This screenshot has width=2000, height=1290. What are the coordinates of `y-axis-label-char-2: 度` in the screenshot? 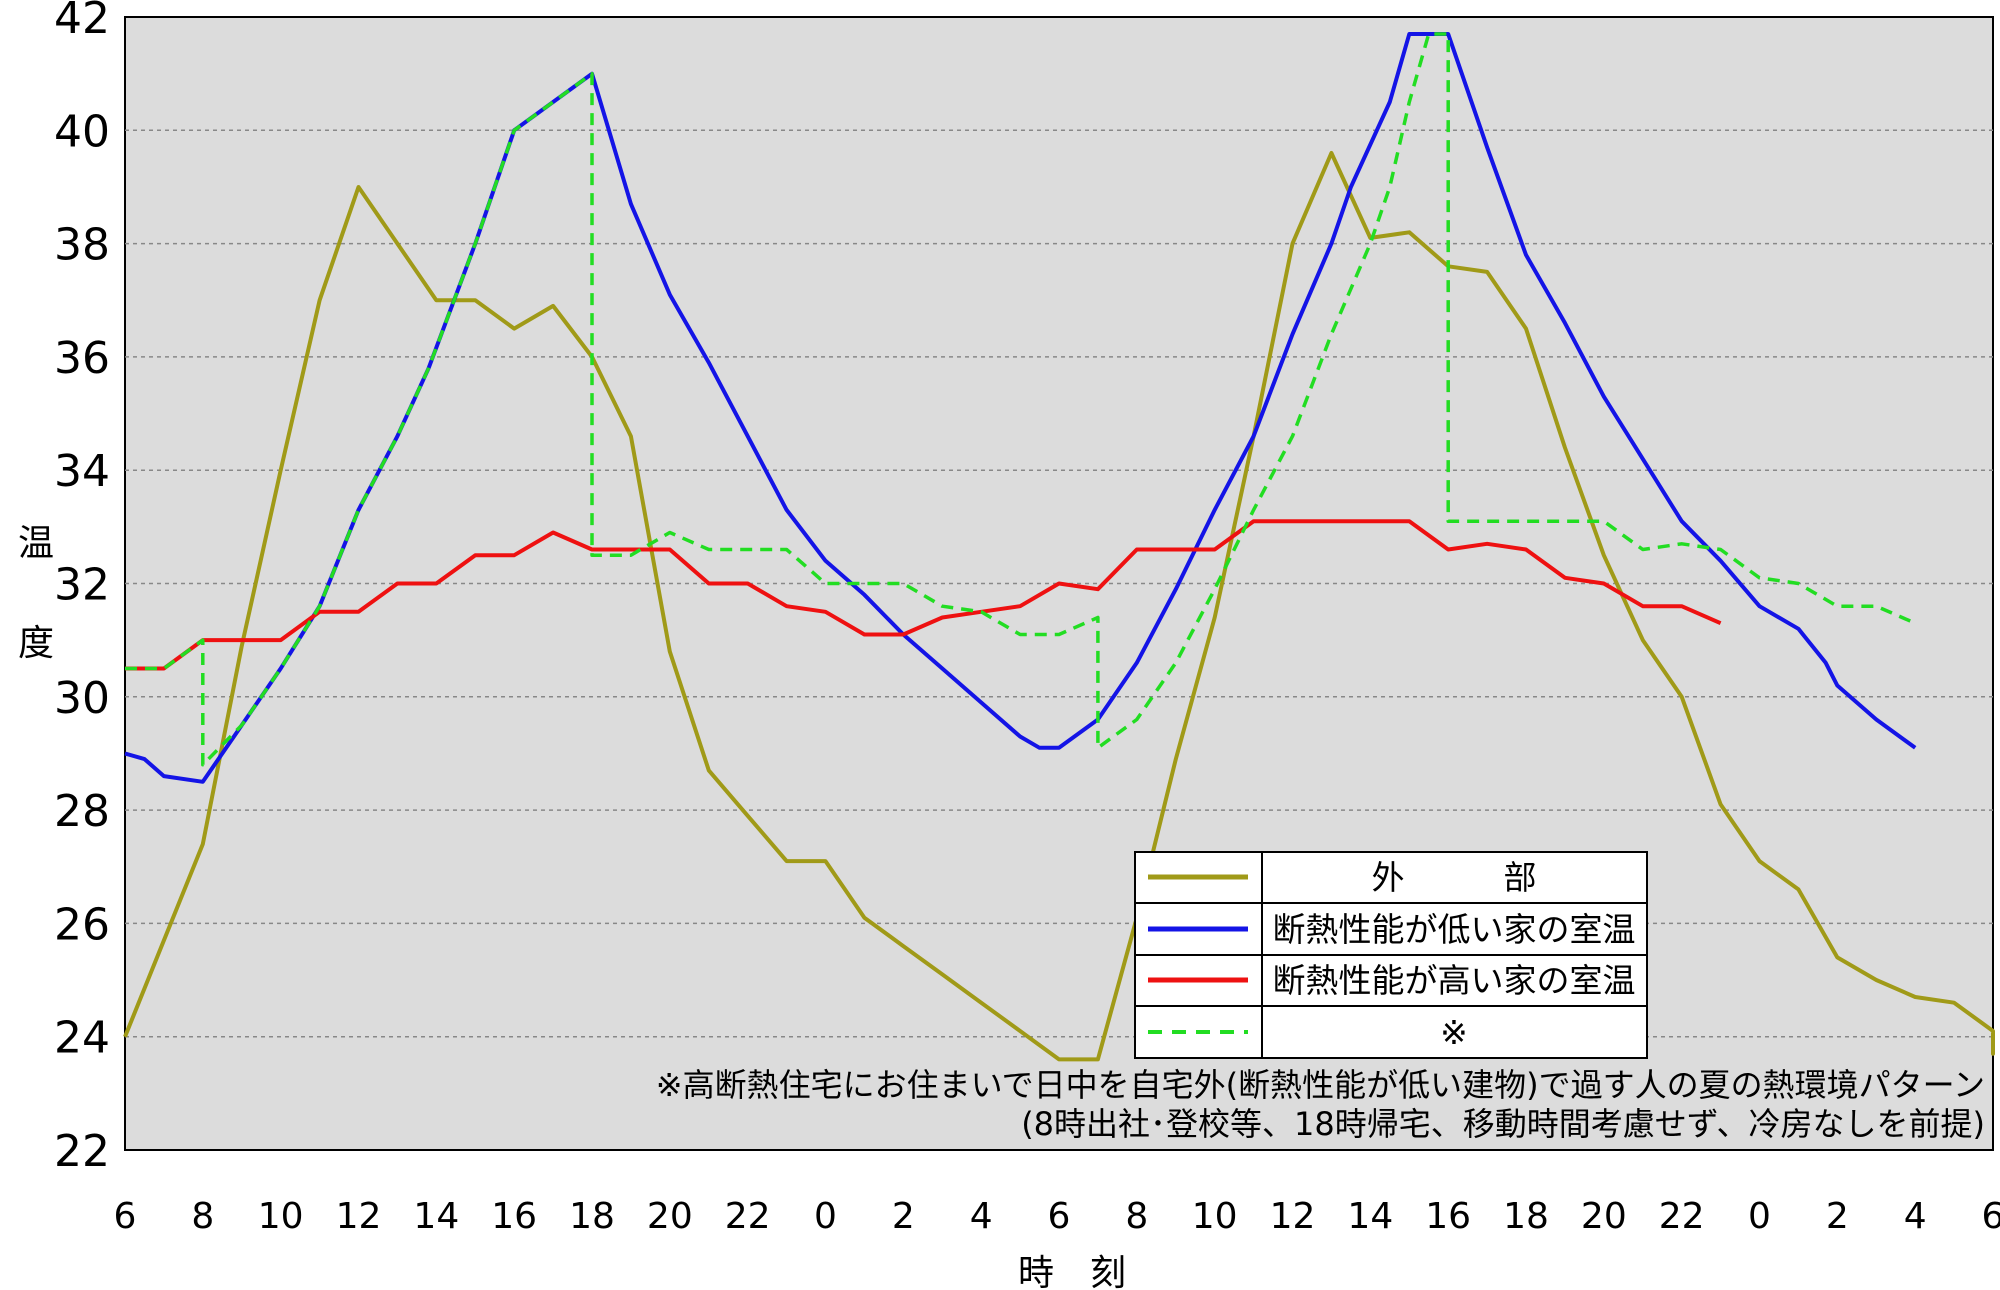 It's located at (36, 643).